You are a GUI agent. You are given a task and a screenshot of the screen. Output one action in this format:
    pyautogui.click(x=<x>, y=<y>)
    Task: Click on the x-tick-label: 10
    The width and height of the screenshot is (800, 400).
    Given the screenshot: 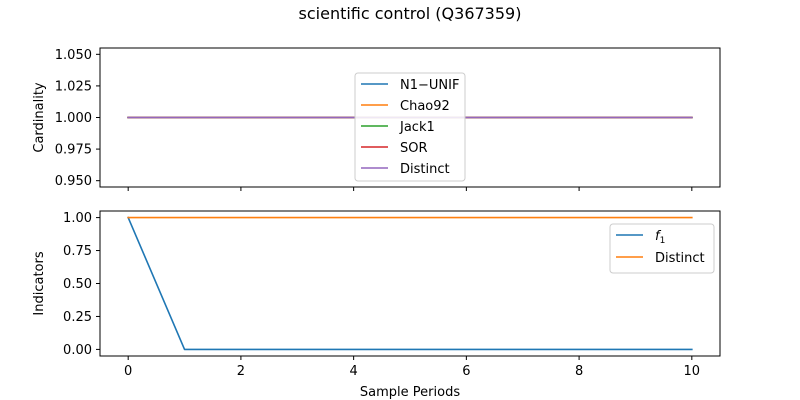 What is the action you would take?
    pyautogui.click(x=692, y=371)
    